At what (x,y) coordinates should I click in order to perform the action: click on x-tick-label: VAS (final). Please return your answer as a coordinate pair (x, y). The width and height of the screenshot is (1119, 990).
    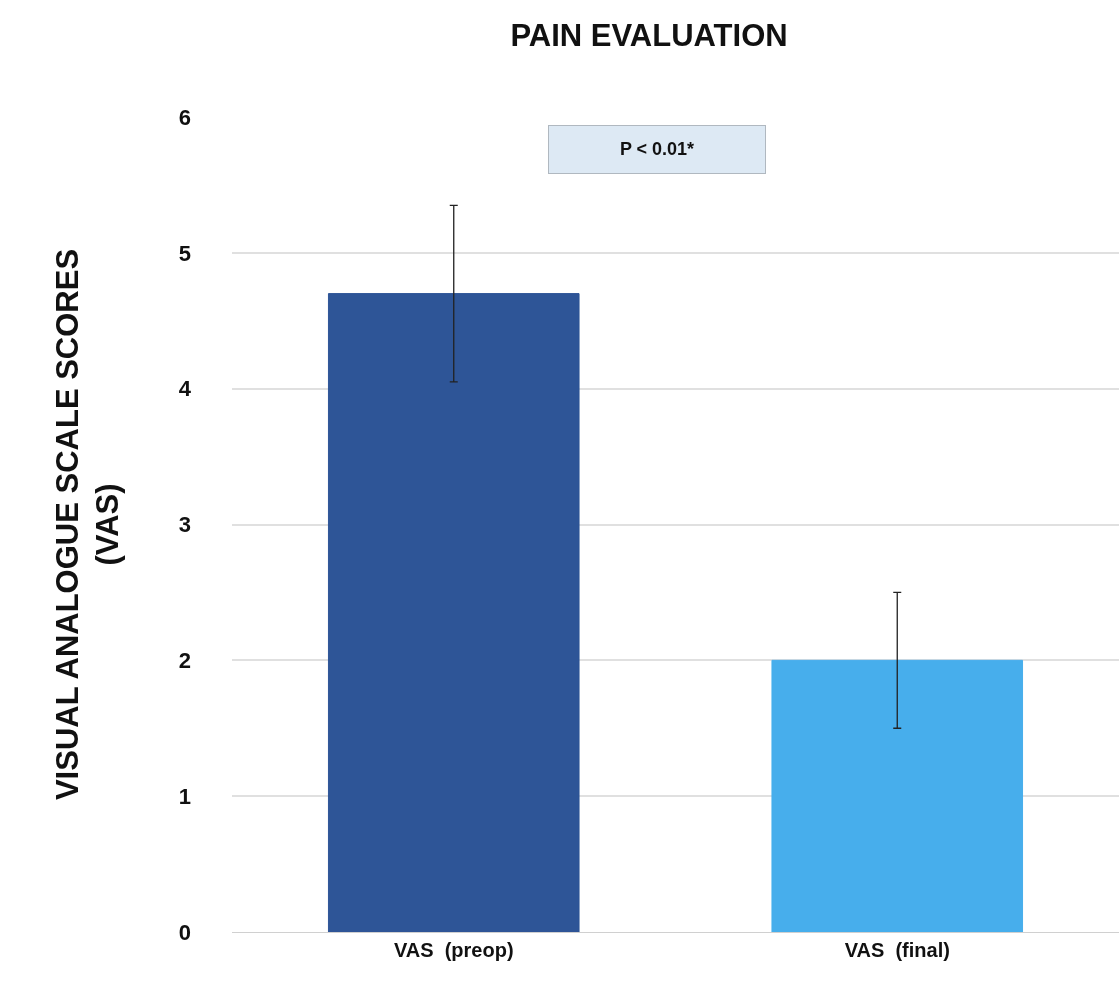
    Looking at the image, I should click on (897, 950).